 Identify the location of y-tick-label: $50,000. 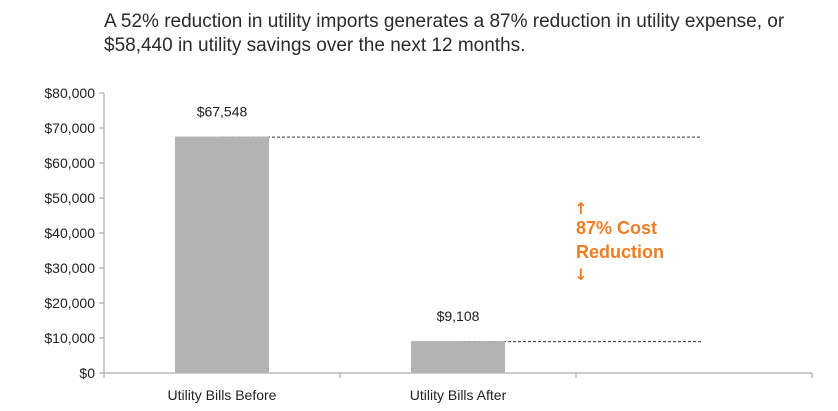
(69, 198).